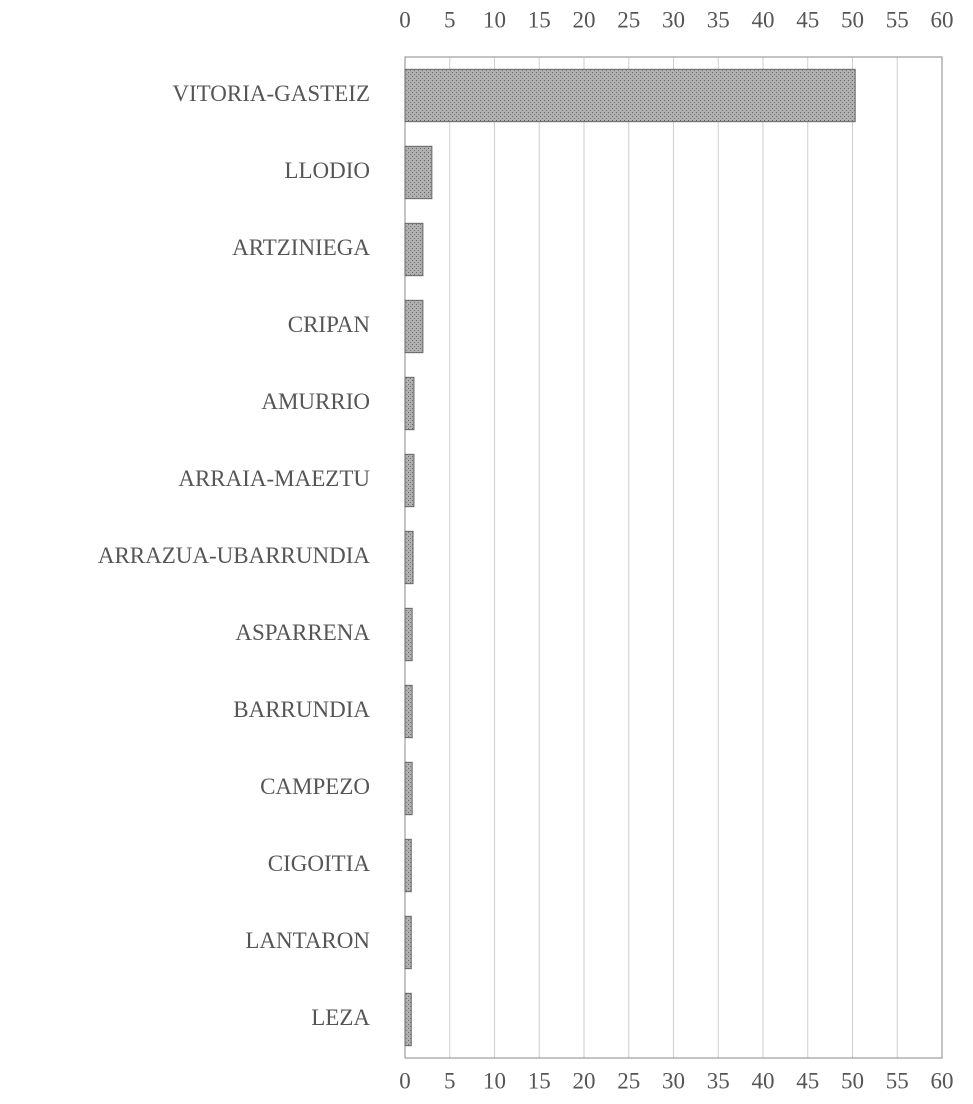 Image resolution: width=973 pixels, height=1104 pixels. What do you see at coordinates (942, 19) in the screenshot?
I see `x-tick-label-top: 60` at bounding box center [942, 19].